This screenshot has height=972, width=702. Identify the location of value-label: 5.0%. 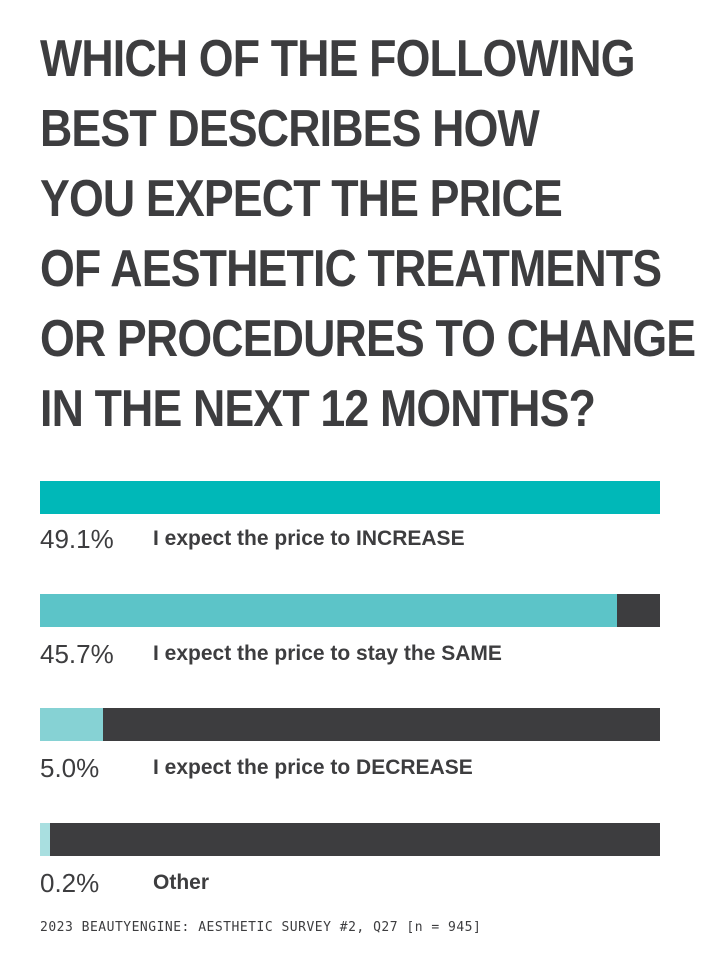
(70, 768).